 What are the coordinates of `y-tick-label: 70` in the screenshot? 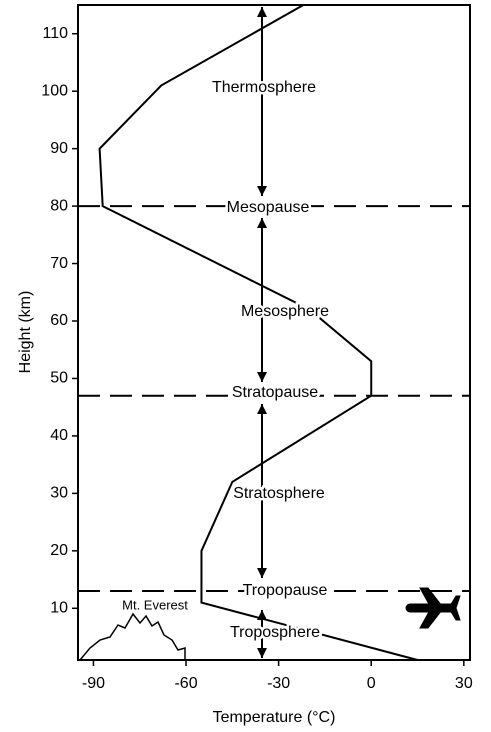 It's located at (59, 263).